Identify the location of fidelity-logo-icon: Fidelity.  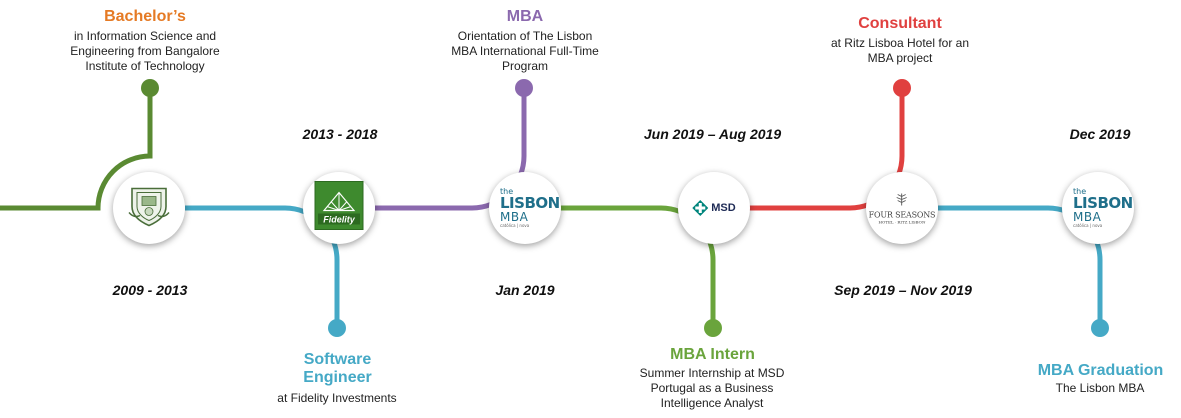
(339, 208).